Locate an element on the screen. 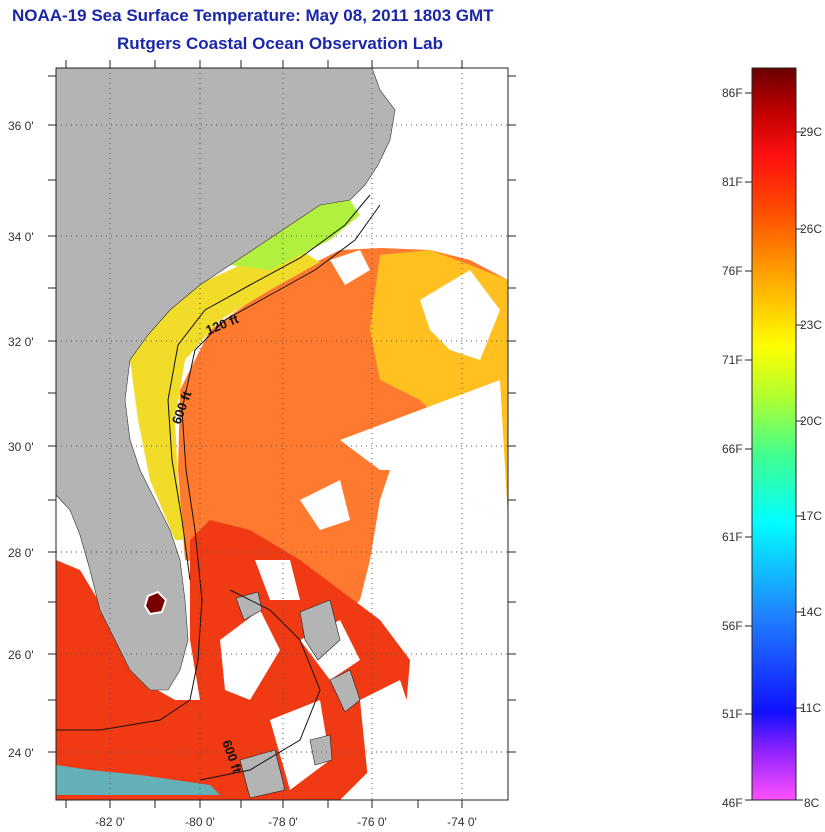  lat-label: 30 0' is located at coordinates (21, 447).